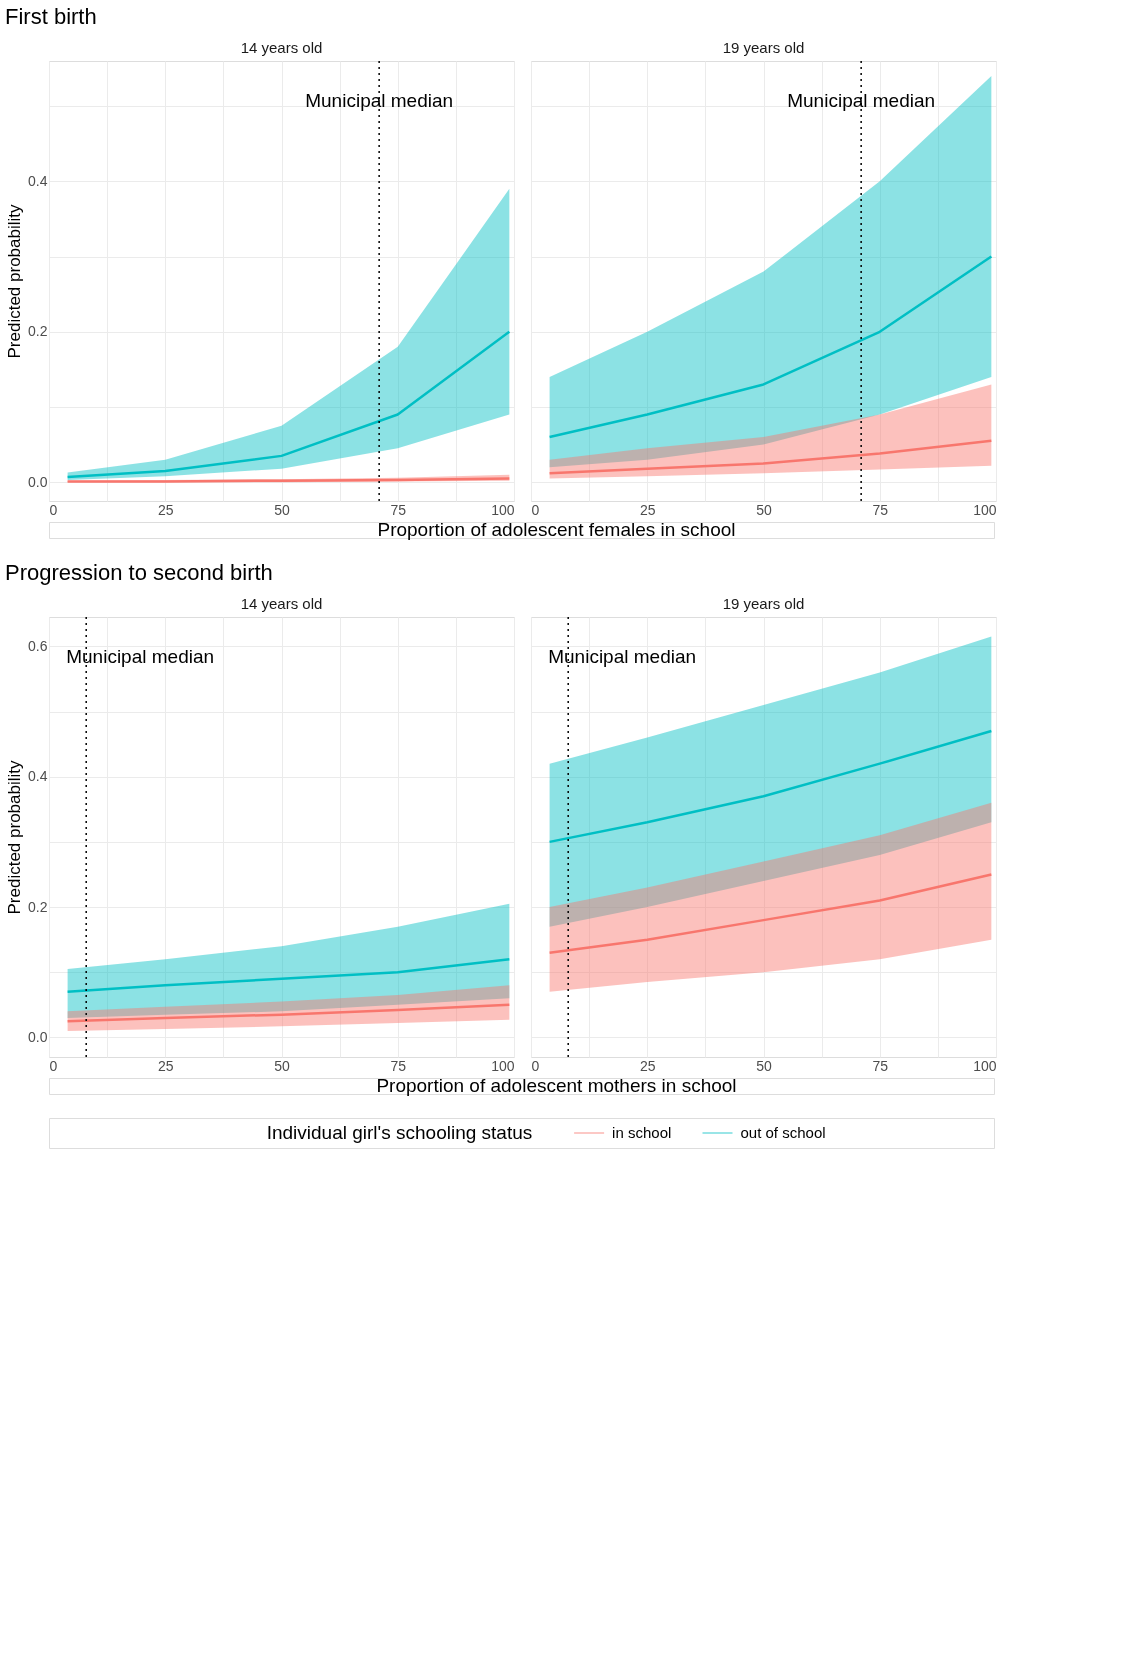 The image size is (1125, 1672). Describe the element at coordinates (556, 1085) in the screenshot. I see `x-axis-title: Proportion of adolescent mothers in school` at that location.